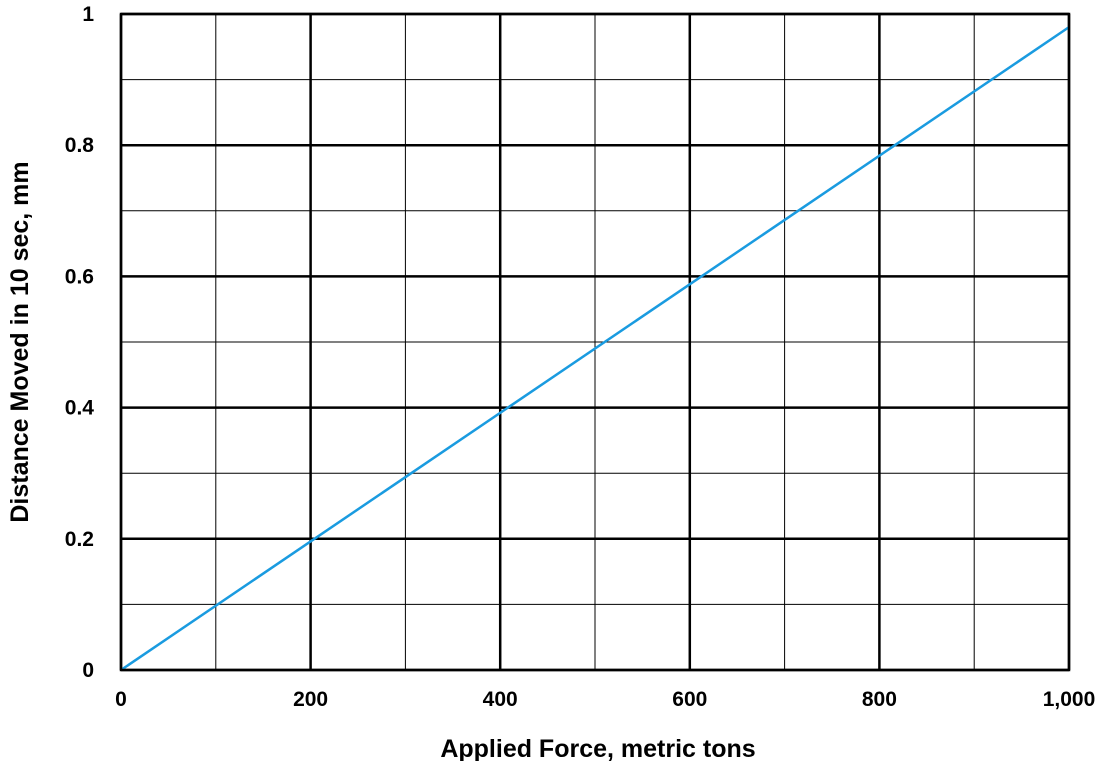  I want to click on x-tick-label: 1,000, so click(1069, 699).